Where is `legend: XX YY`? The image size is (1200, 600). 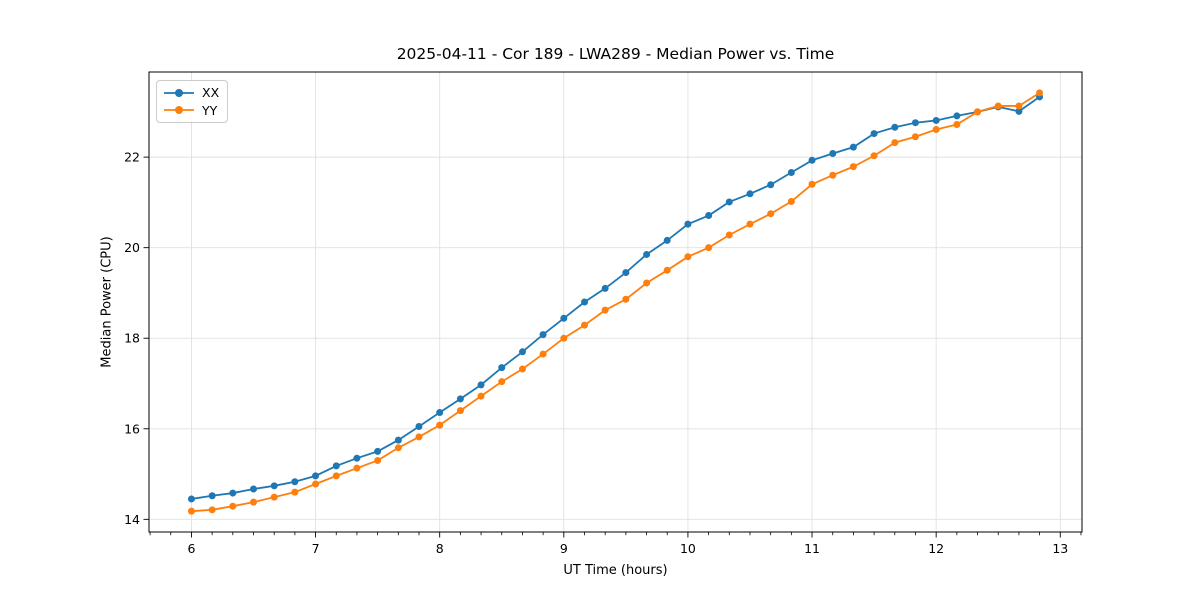 legend: XX YY is located at coordinates (192, 101).